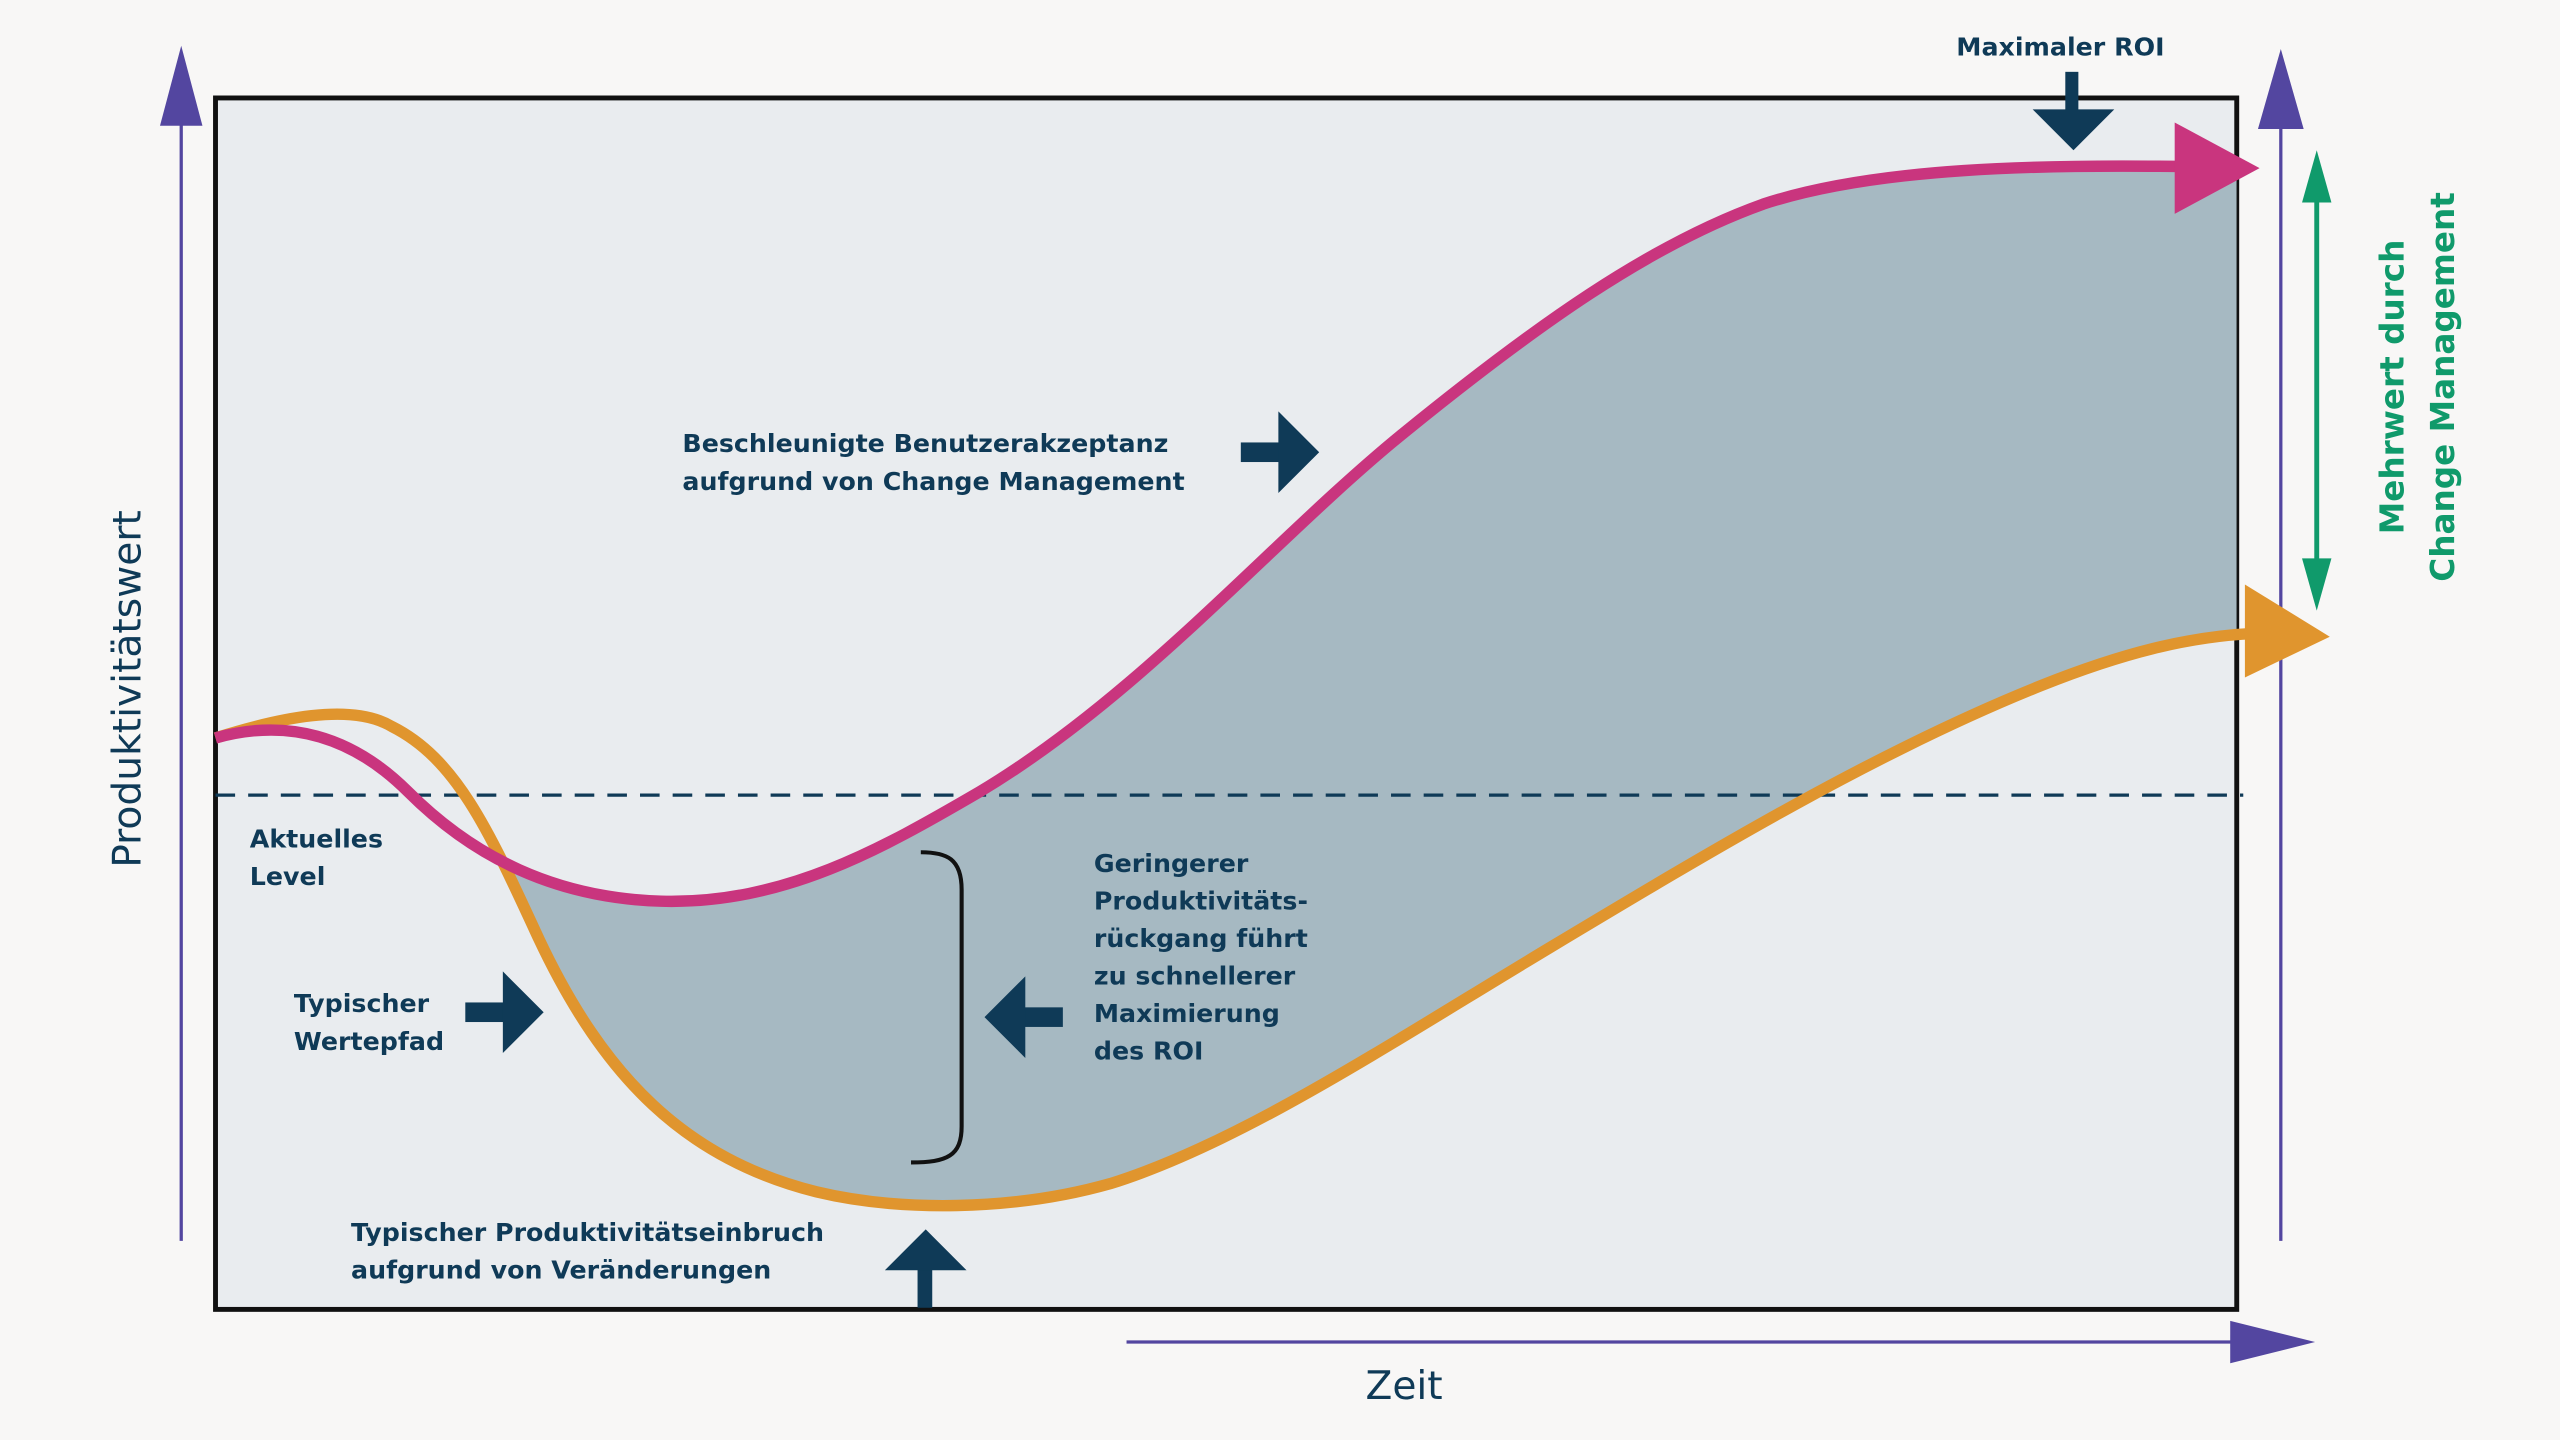 This screenshot has width=2560, height=1440. What do you see at coordinates (561, 1269) in the screenshot?
I see `typical-drop-label-line2: aufgrund von Veränderungen` at bounding box center [561, 1269].